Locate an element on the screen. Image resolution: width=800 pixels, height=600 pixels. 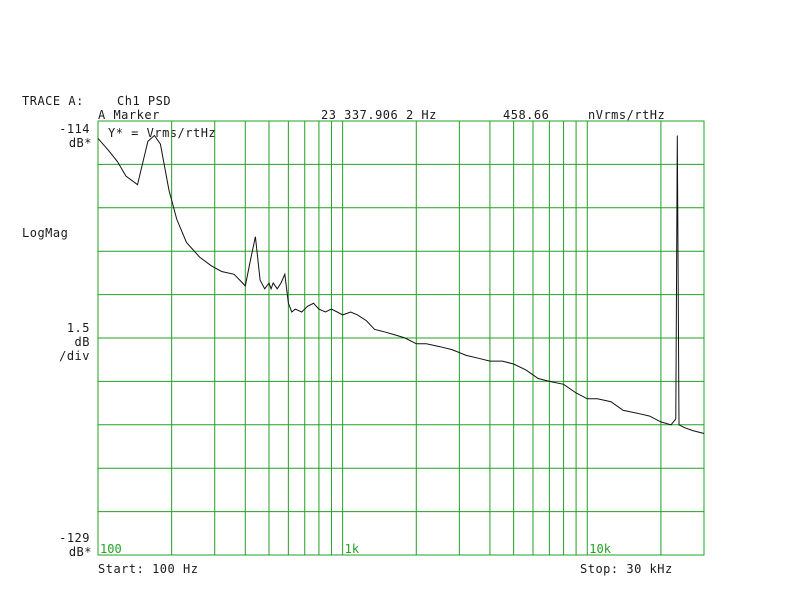
y-bottom-value: -129 is located at coordinates (74, 538).